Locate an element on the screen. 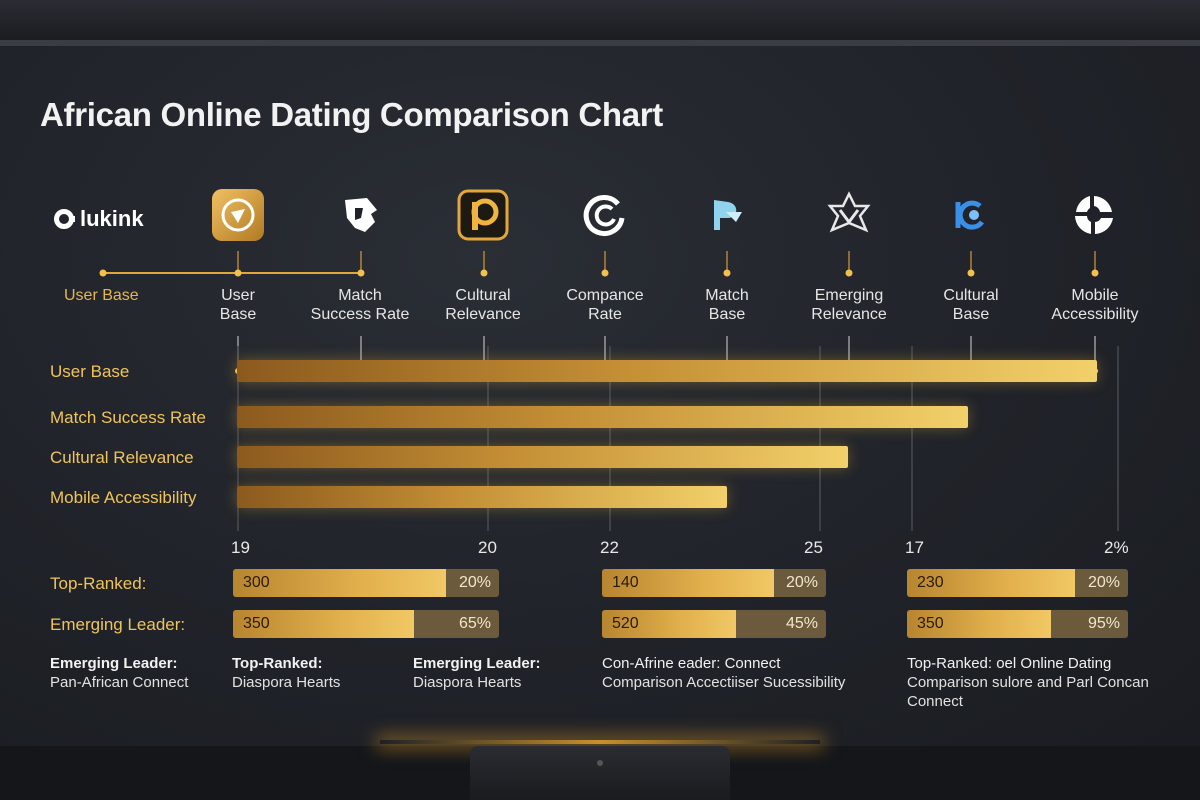  stat-pill-1-1: 520 45% is located at coordinates (714, 624).